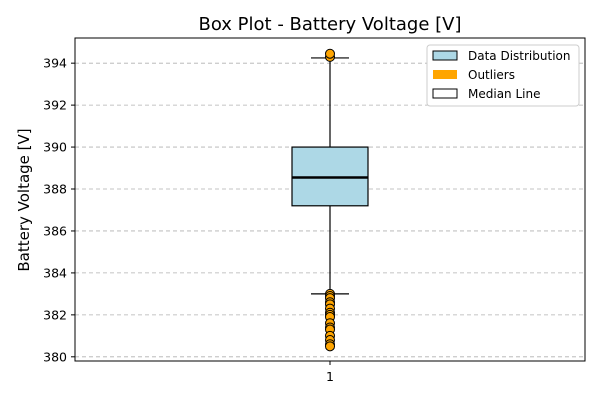 The height and width of the screenshot is (400, 600). What do you see at coordinates (330, 24) in the screenshot?
I see `chart-title: Box Plot - Battery Voltage [V]` at bounding box center [330, 24].